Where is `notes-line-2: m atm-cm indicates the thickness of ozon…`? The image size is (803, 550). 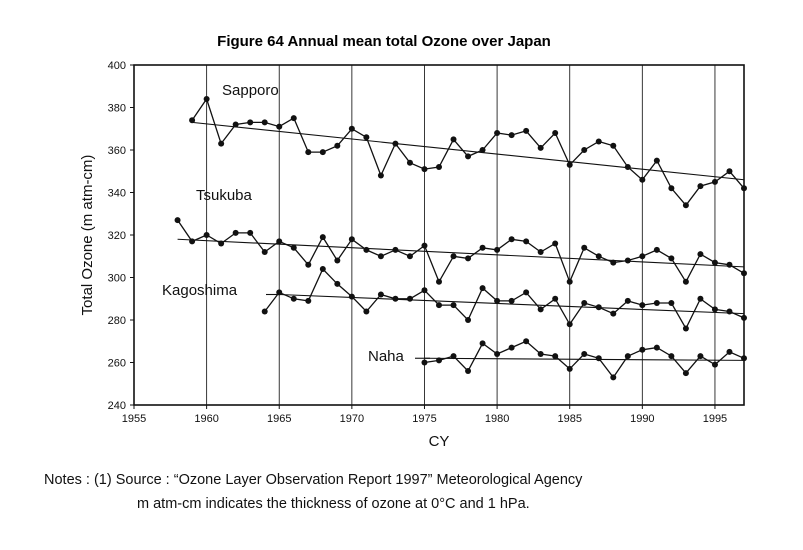
notes-line-2: m atm-cm indicates the thickness of ozon… is located at coordinates (333, 504).